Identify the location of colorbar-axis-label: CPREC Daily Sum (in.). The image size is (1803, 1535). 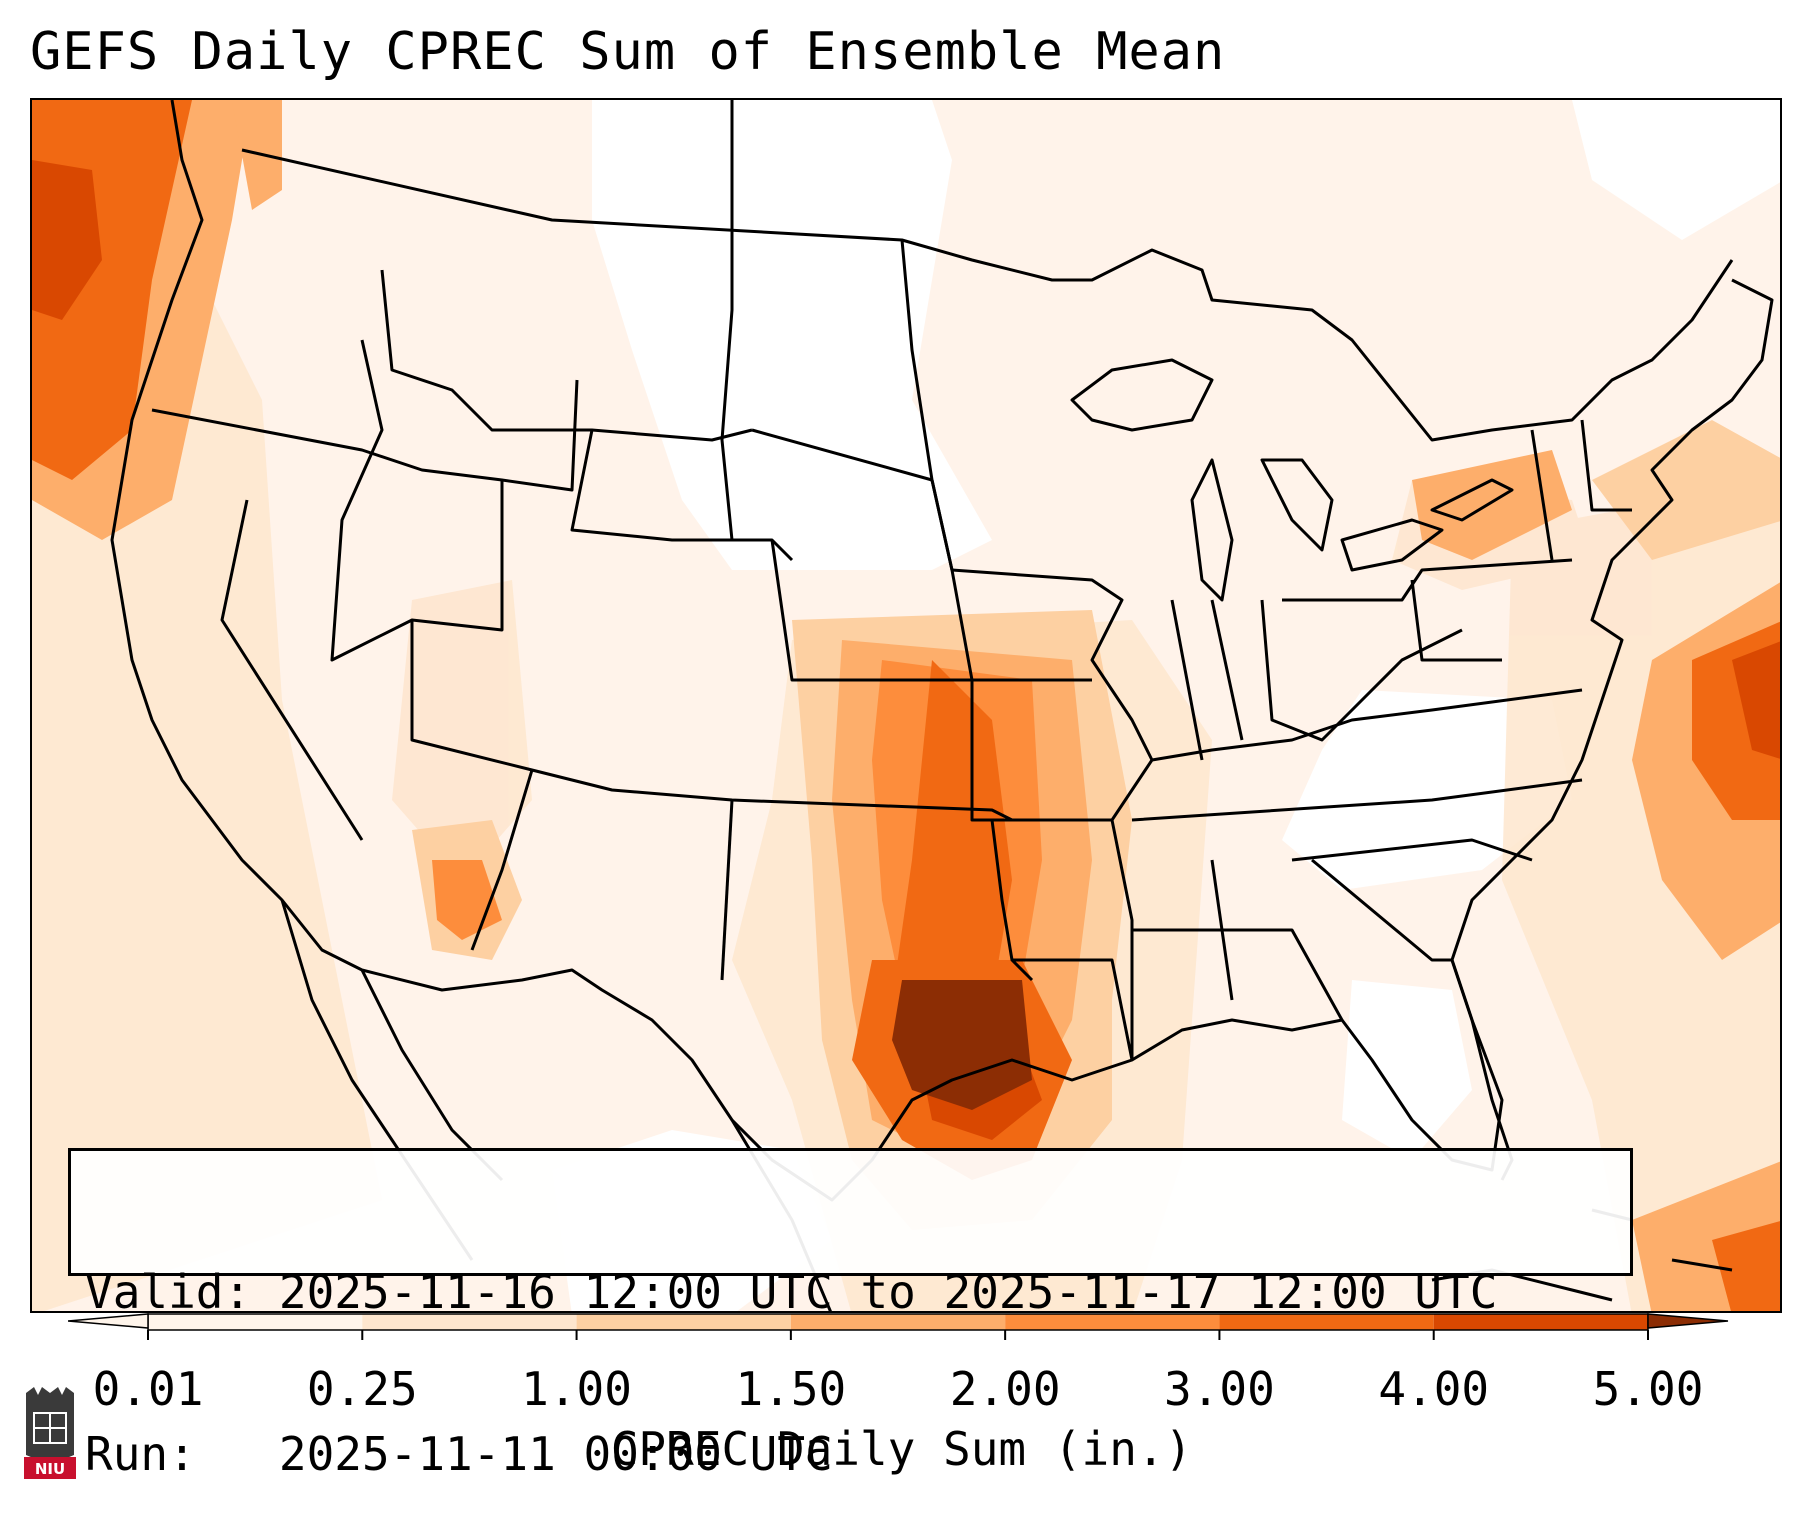
(901, 1449).